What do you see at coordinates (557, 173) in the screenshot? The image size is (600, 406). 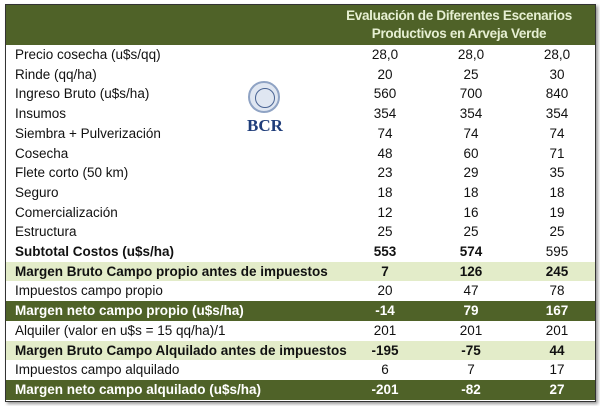 I see `scenario-3-value: 35` at bounding box center [557, 173].